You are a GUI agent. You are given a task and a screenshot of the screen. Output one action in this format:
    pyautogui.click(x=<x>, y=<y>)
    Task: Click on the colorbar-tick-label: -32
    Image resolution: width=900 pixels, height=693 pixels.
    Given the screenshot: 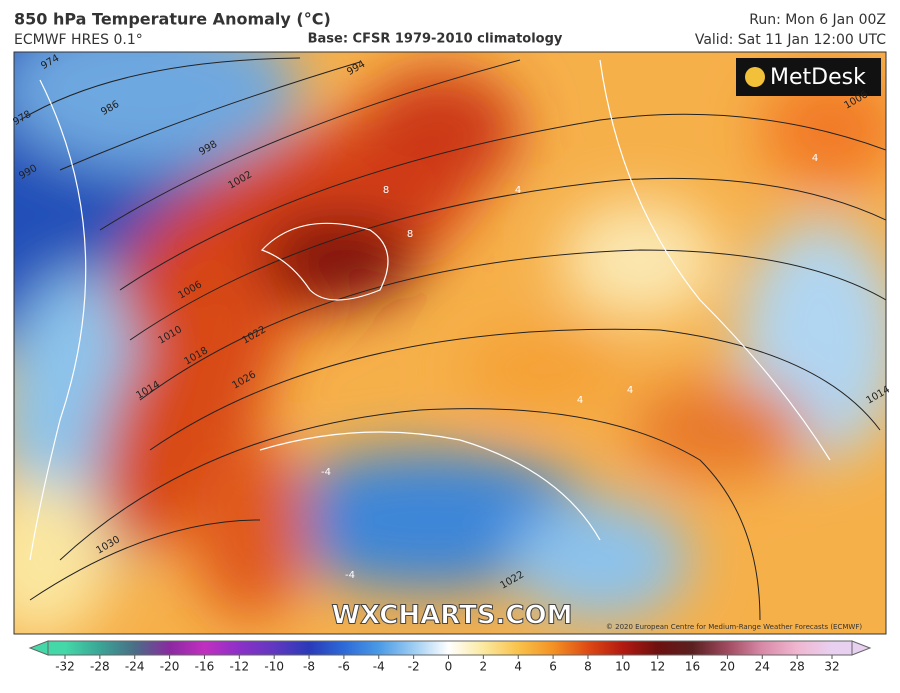 What is the action you would take?
    pyautogui.click(x=65, y=667)
    